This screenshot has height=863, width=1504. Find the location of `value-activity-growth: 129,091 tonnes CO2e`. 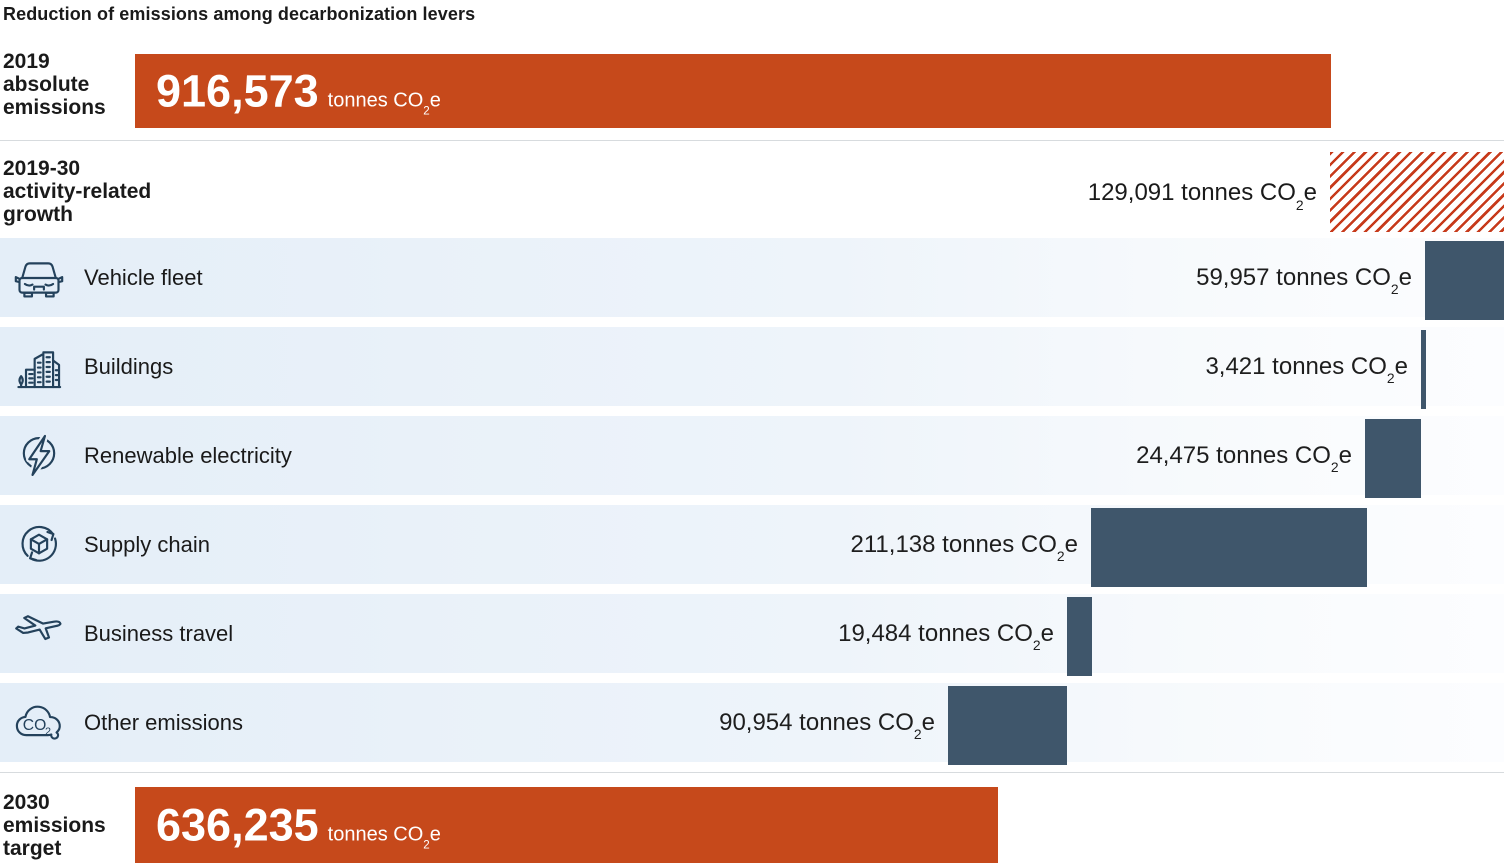

value-activity-growth: 129,091 tonnes CO2e is located at coordinates (1202, 196).